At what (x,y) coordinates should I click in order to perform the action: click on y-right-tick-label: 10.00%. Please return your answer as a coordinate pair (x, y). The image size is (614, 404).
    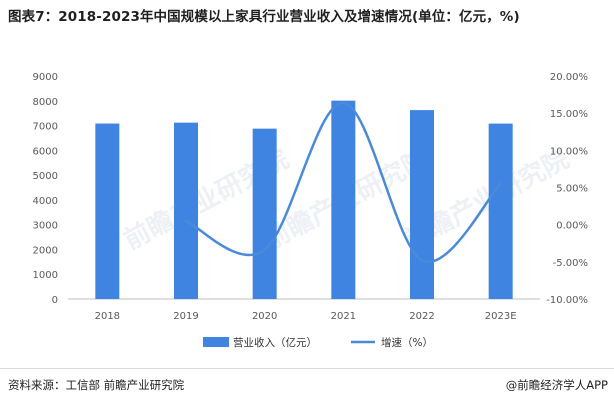
    Looking at the image, I should click on (569, 151).